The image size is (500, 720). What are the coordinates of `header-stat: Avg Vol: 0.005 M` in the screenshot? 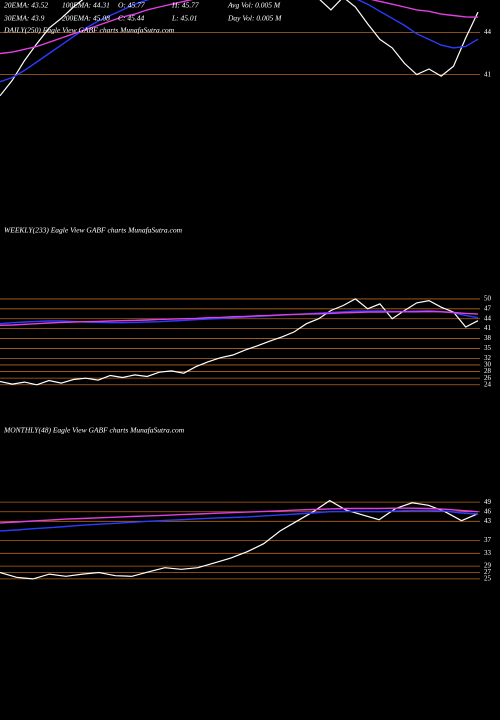 It's located at (254, 5).